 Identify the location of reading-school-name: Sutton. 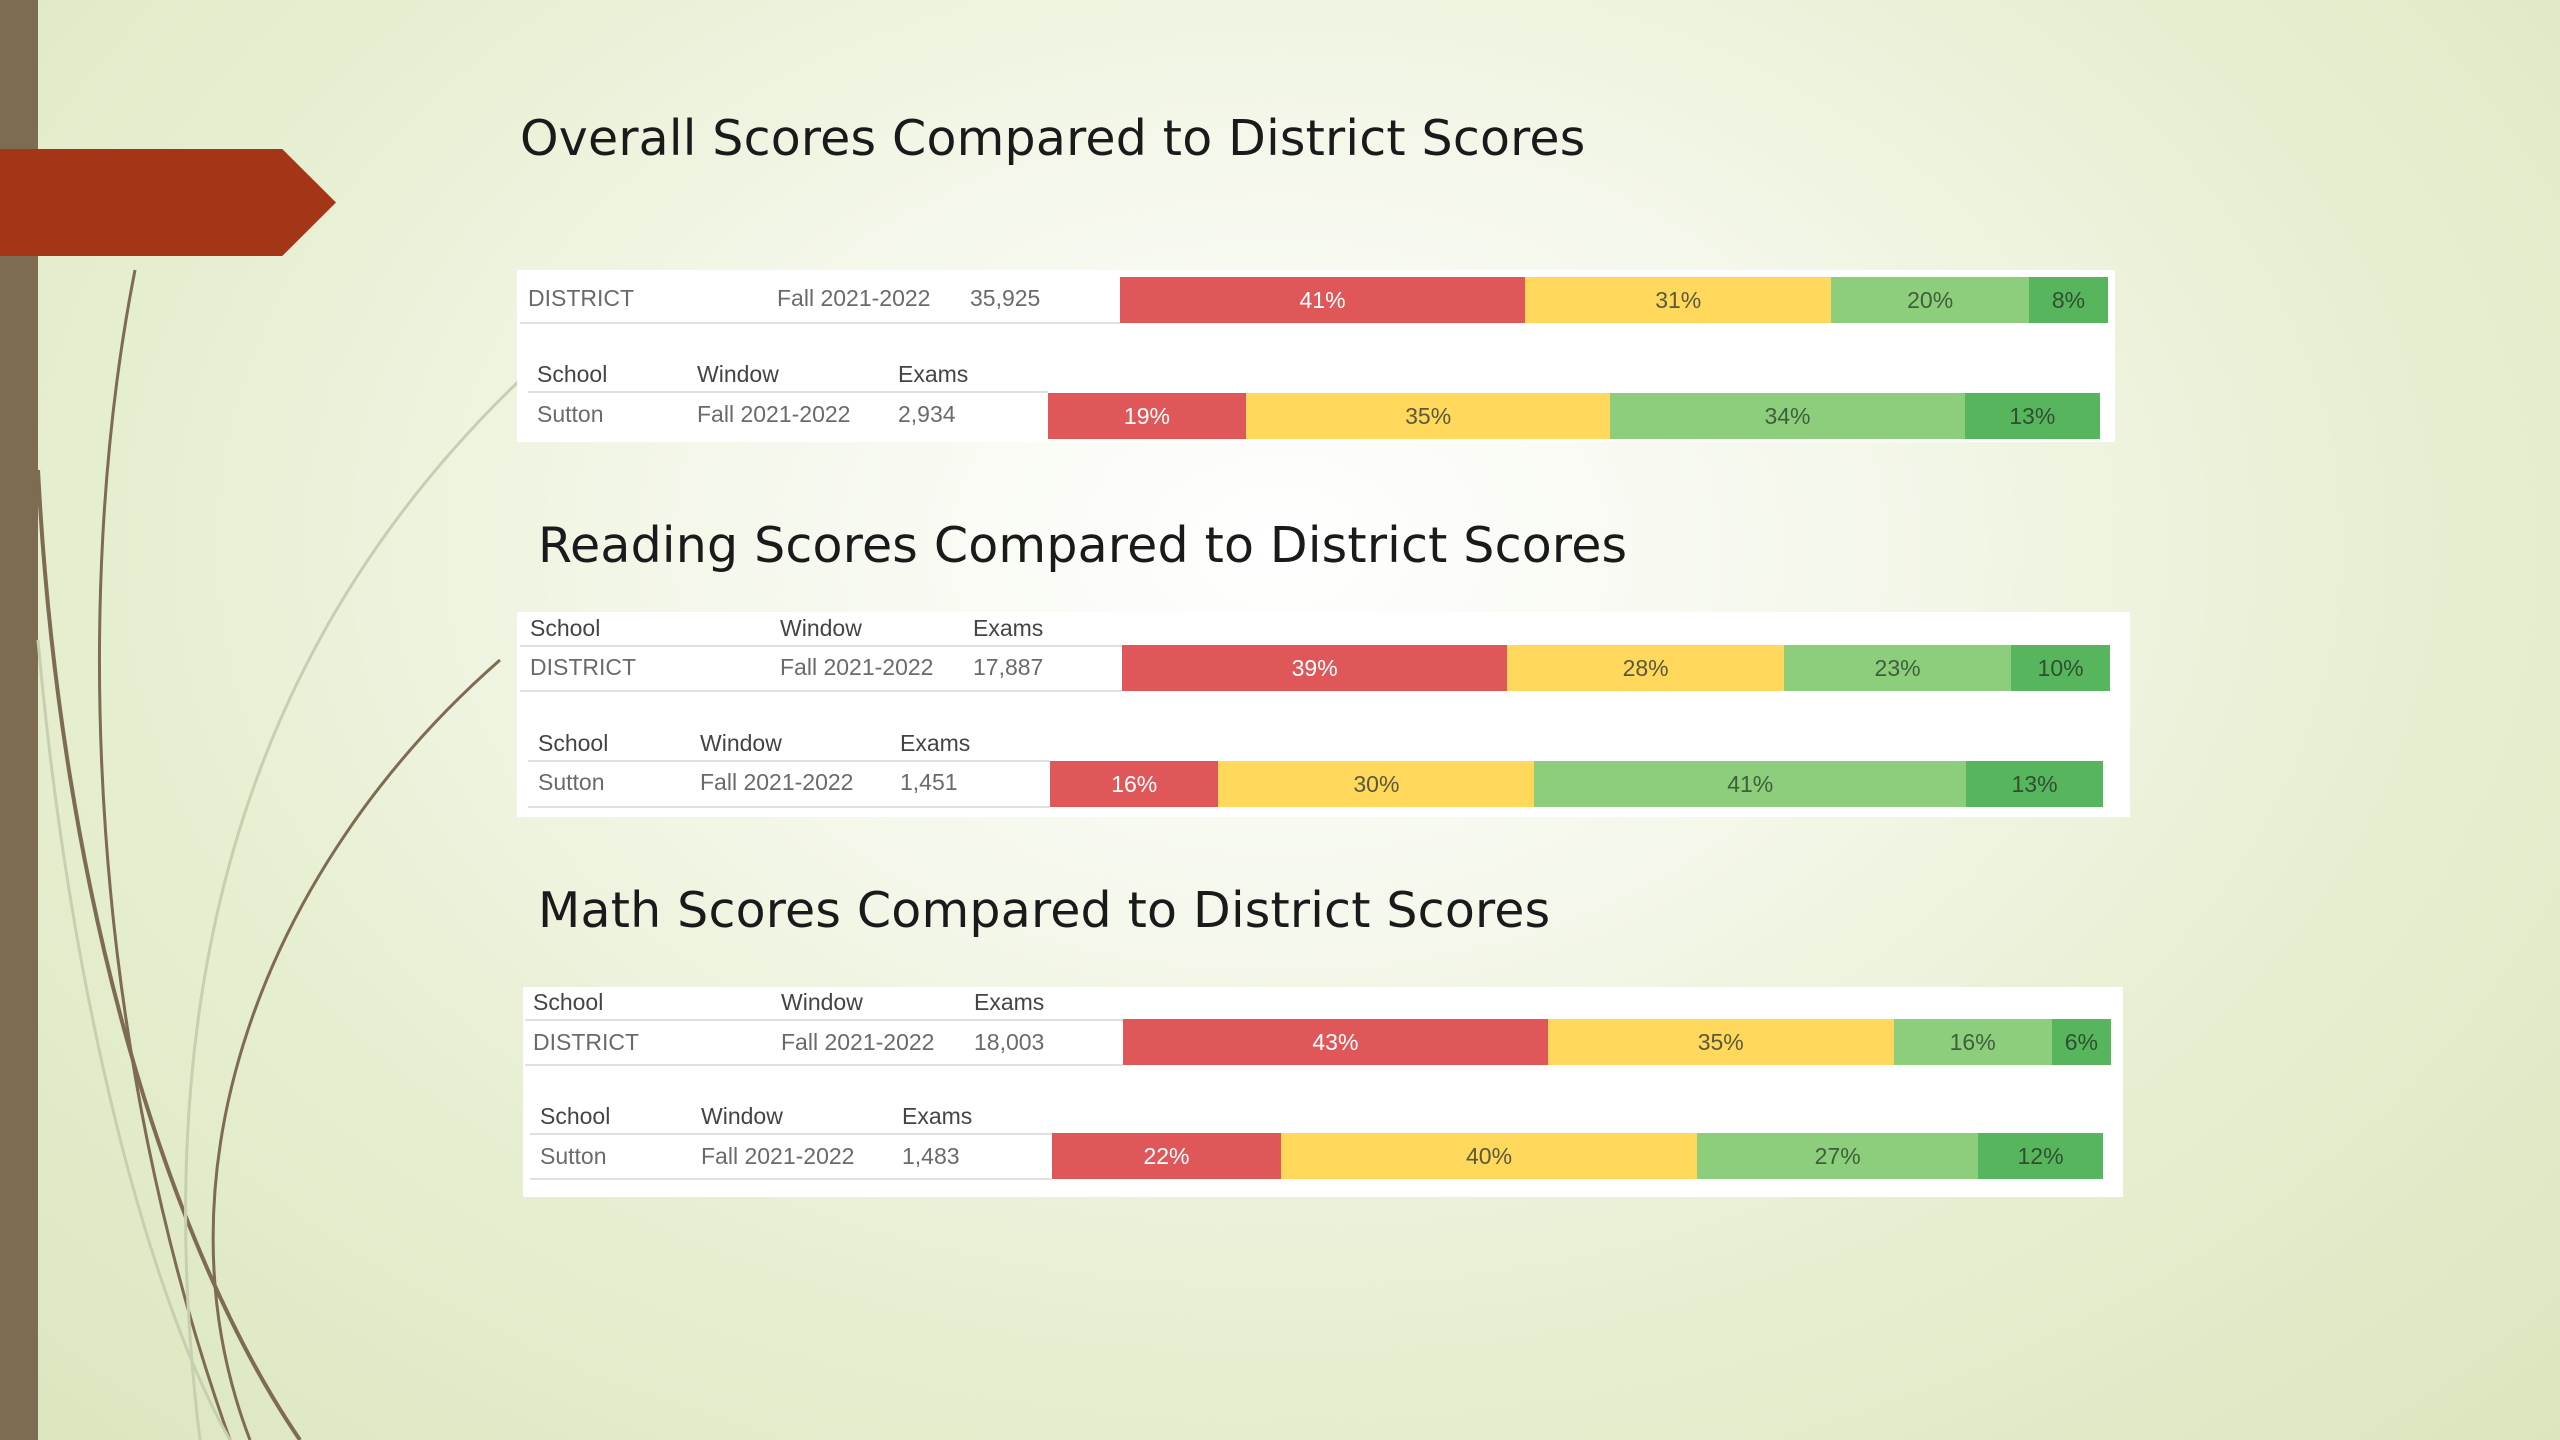
(571, 782).